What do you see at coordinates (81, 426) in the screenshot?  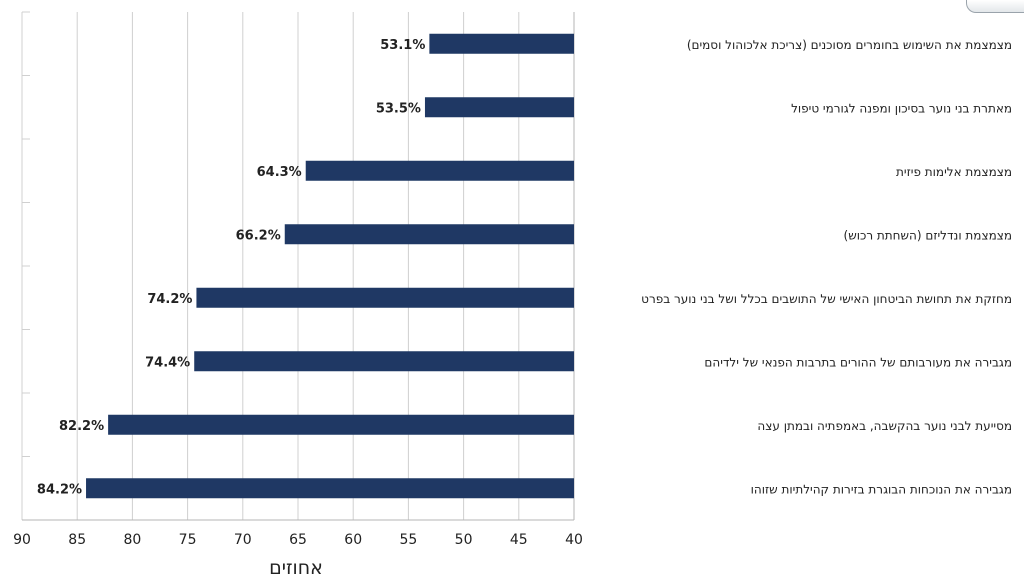 I see `data-label: 82.2%` at bounding box center [81, 426].